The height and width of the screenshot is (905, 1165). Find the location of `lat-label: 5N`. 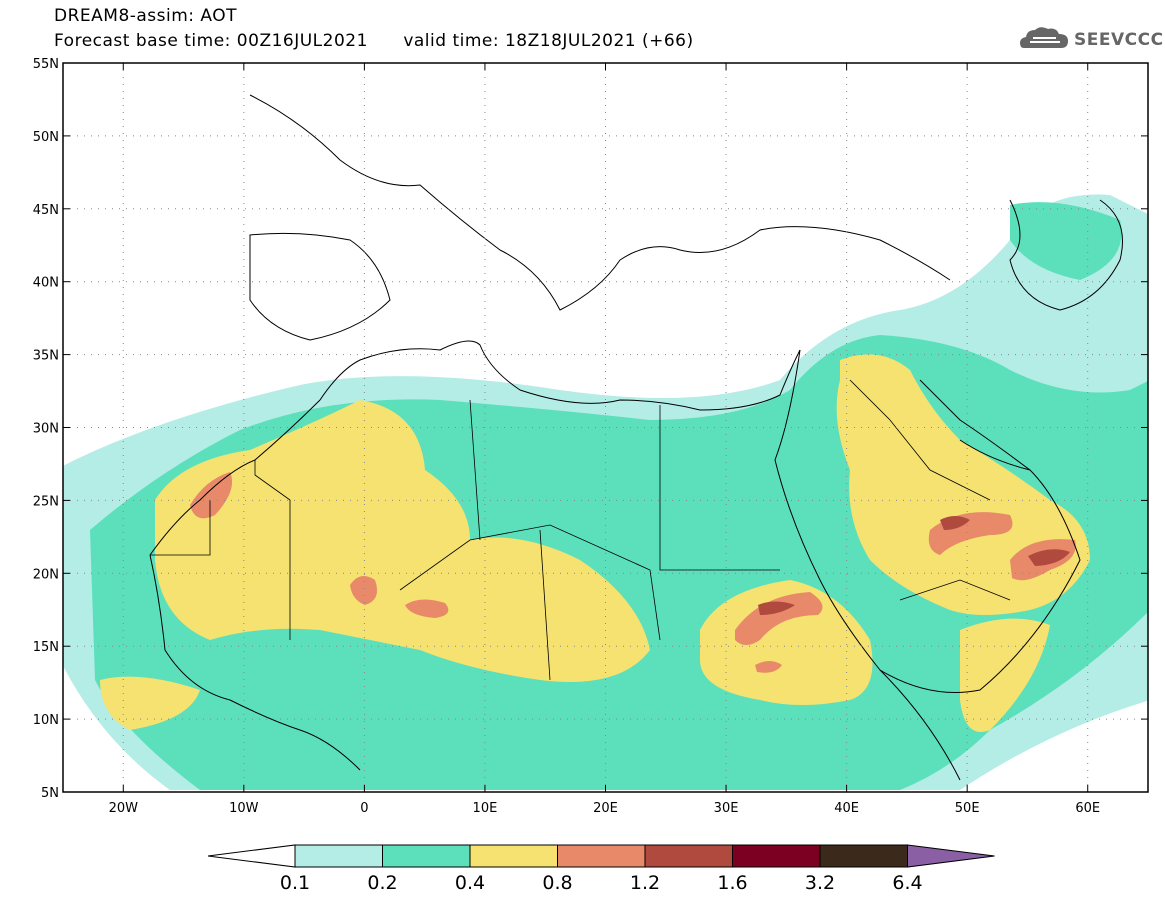

lat-label: 5N is located at coordinates (50, 793).